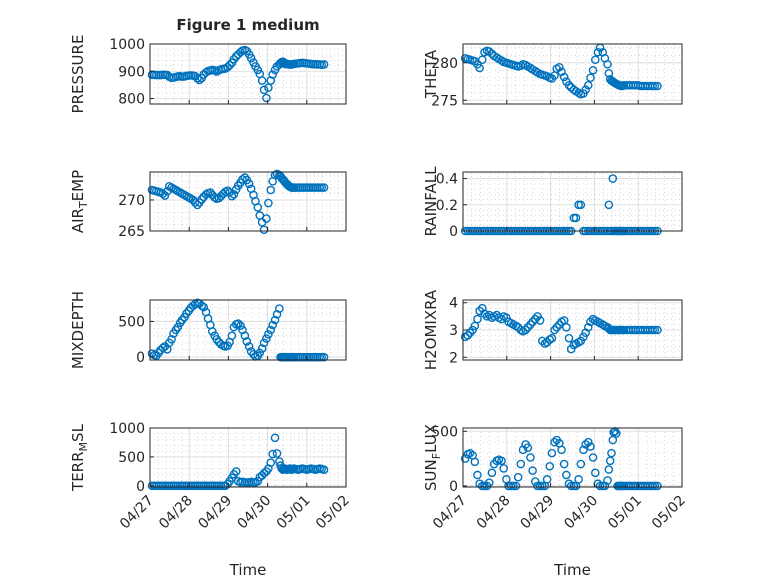 The height and width of the screenshot is (583, 778). I want to click on y-tick-label: 280, so click(444, 64).